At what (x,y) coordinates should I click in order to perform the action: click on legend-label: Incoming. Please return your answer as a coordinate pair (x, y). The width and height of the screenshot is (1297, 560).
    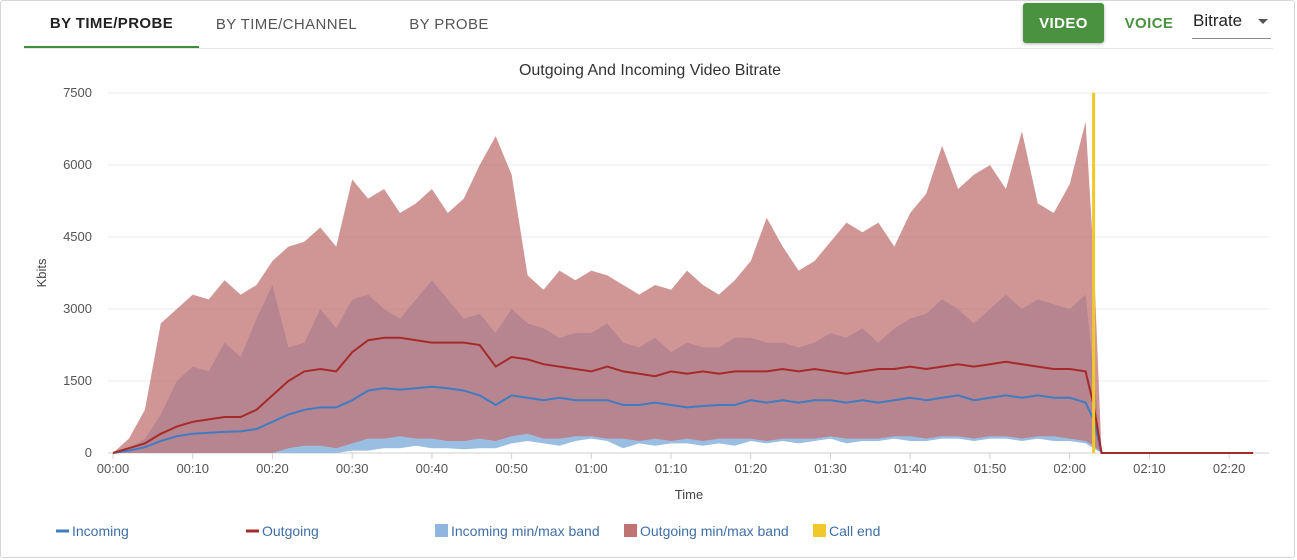
    Looking at the image, I should click on (100, 531).